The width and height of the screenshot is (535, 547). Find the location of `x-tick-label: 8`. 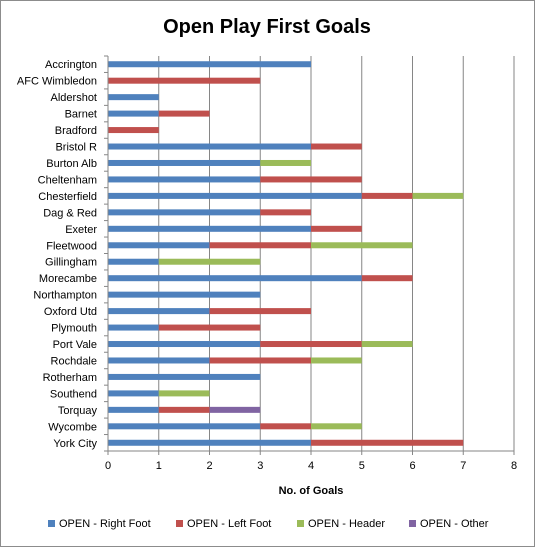

x-tick-label: 8 is located at coordinates (514, 466).